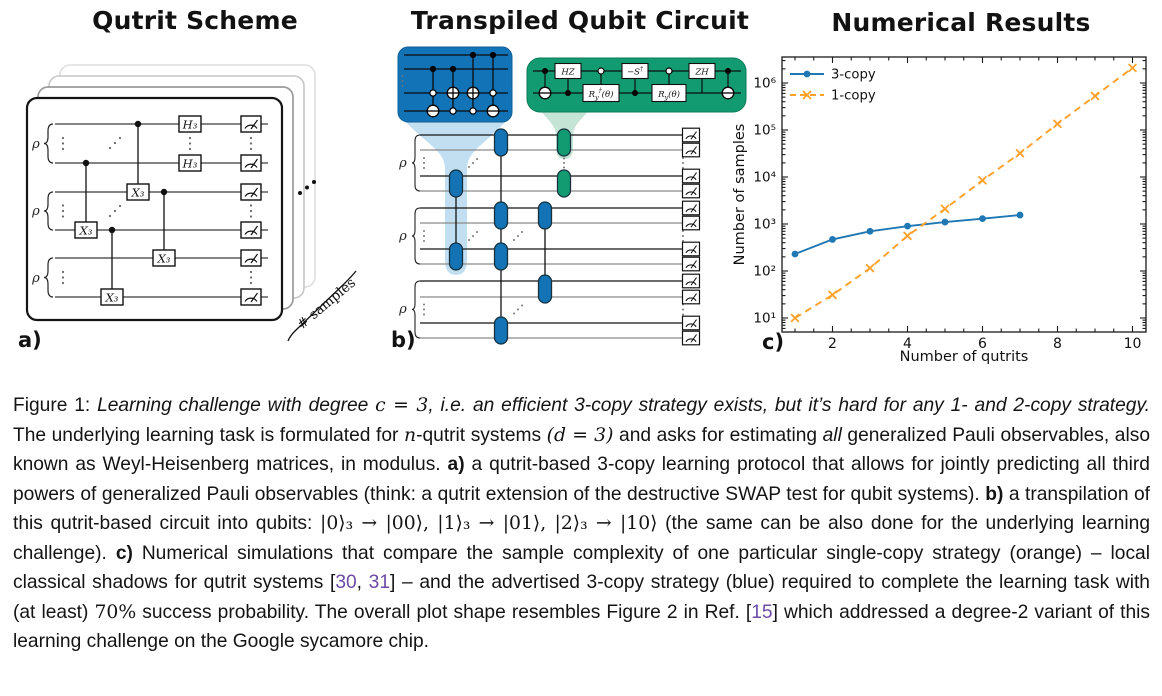 This screenshot has height=696, width=1162. Describe the element at coordinates (963, 193) in the screenshot. I see `chart-series-1-copy` at that location.